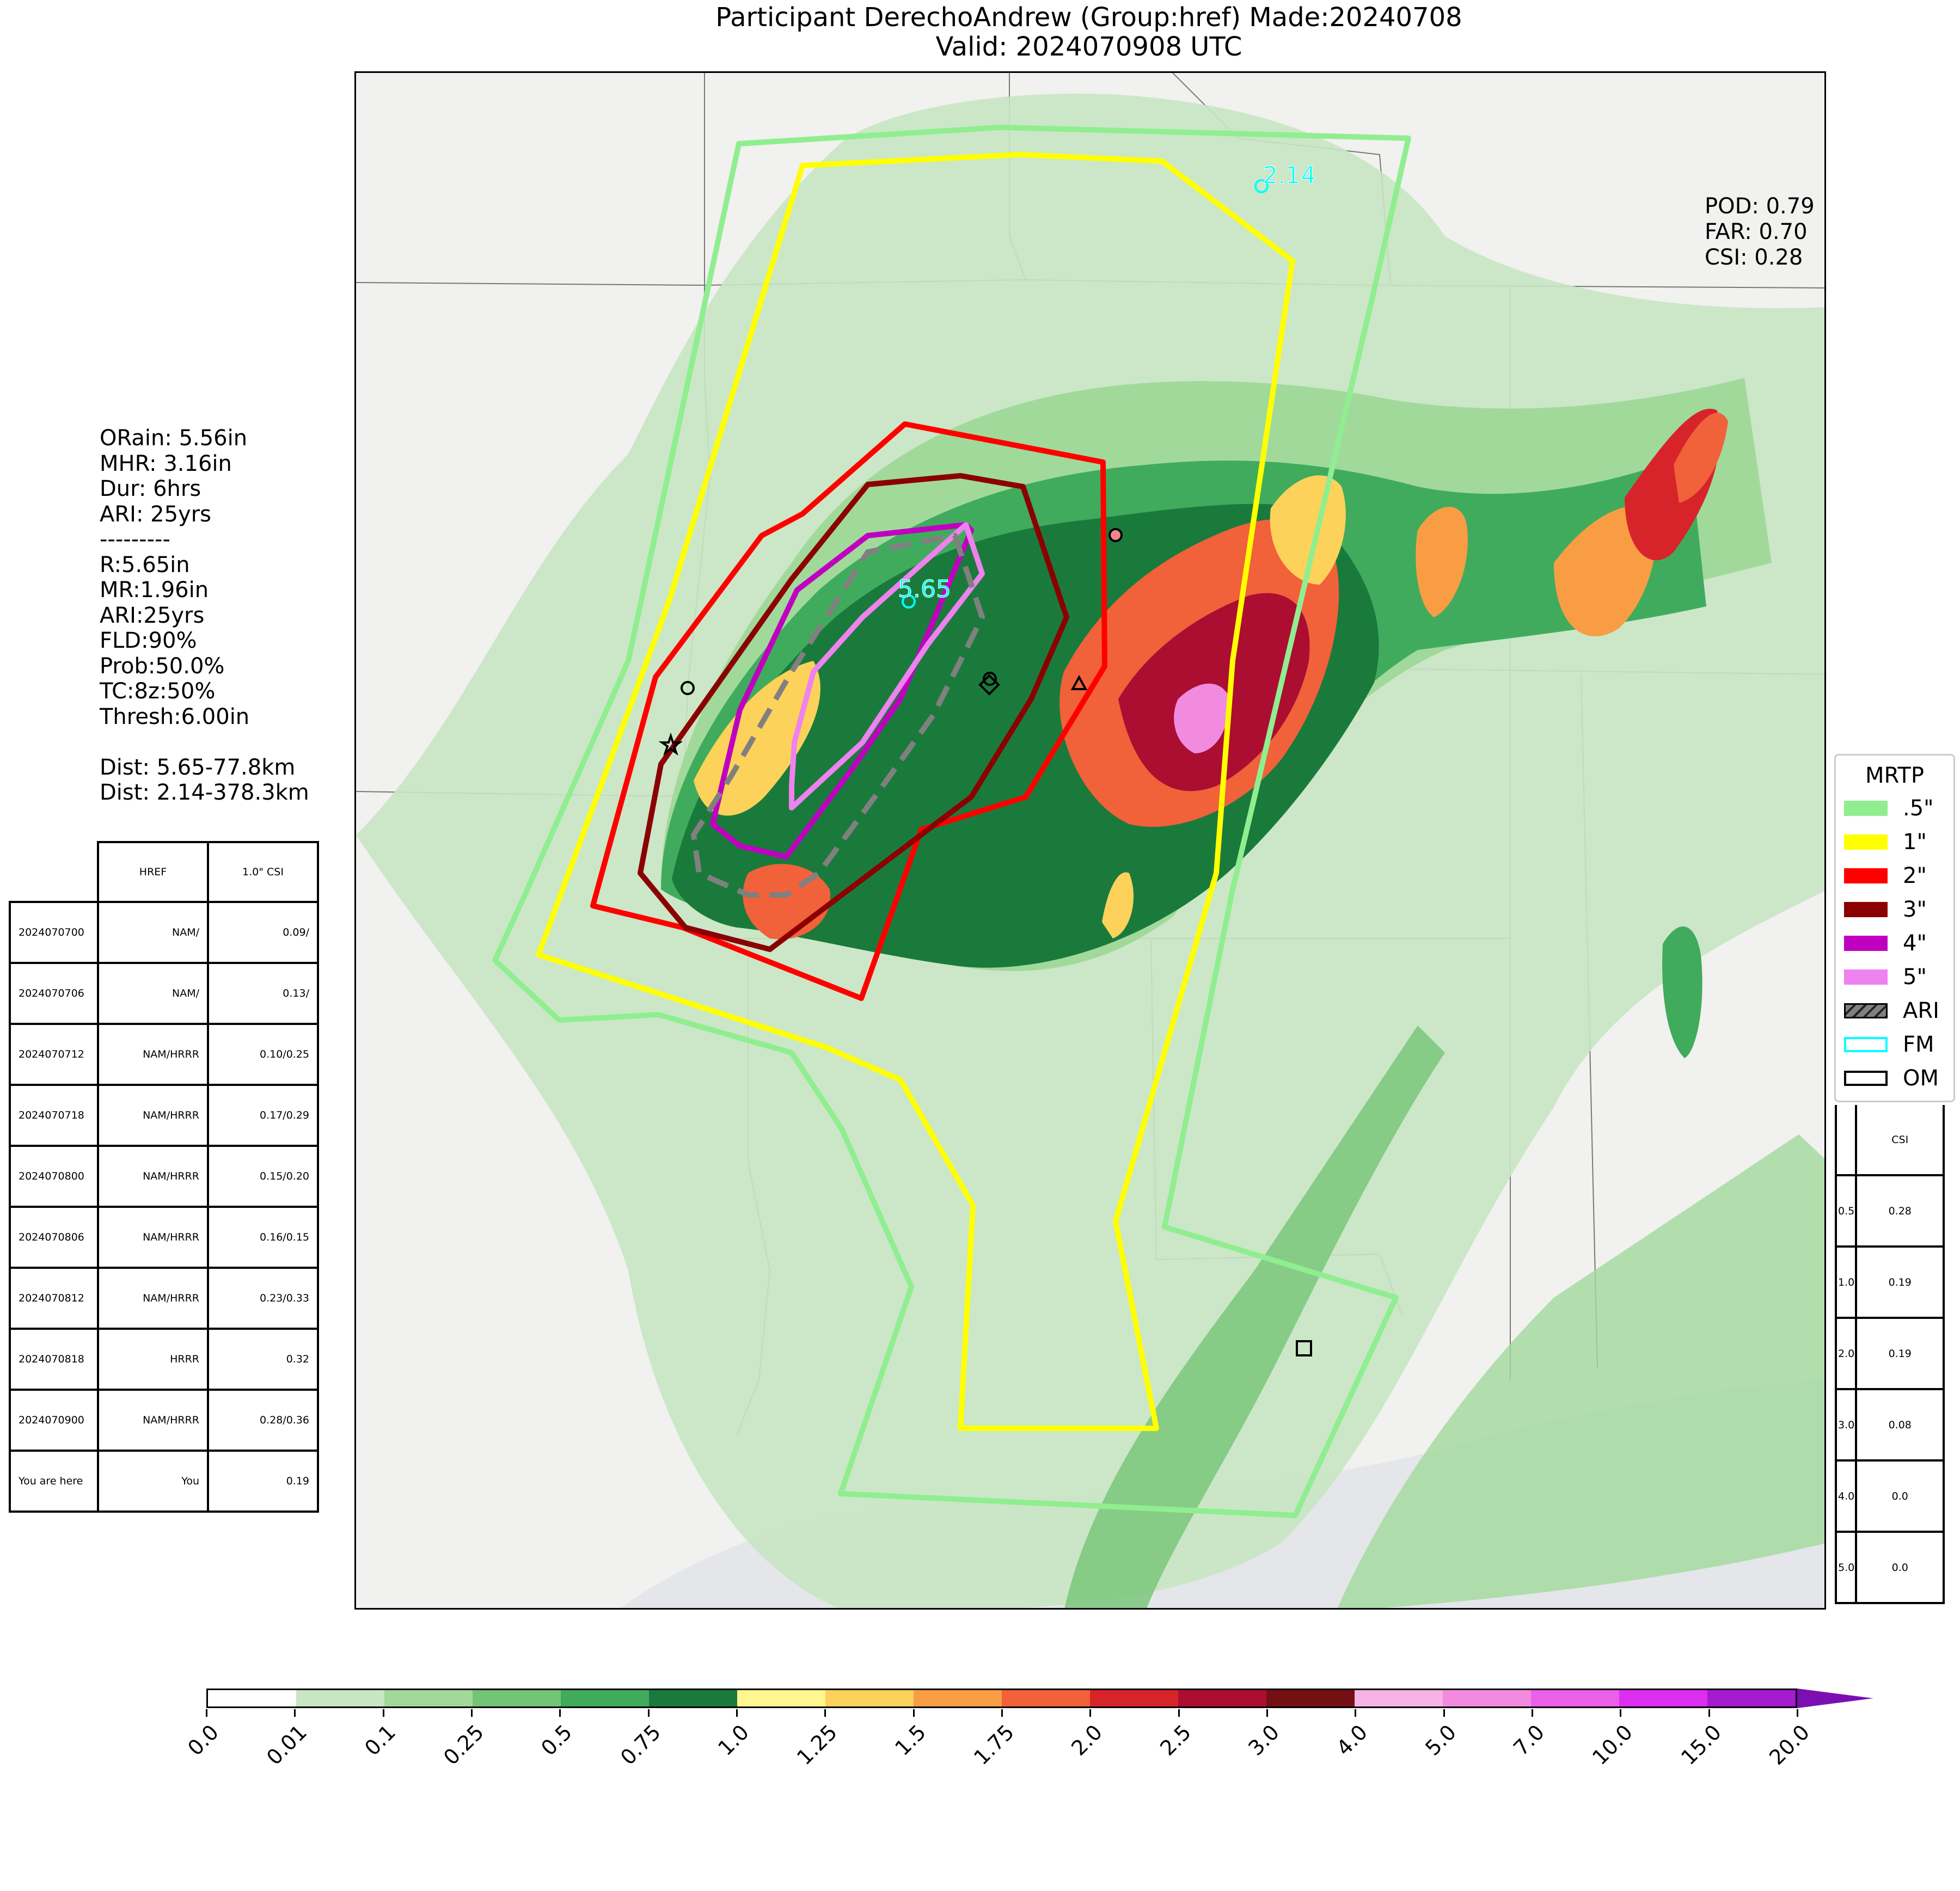 This screenshot has width=1960, height=1891. What do you see at coordinates (1900, 1140) in the screenshot?
I see `csi-header: CSI` at bounding box center [1900, 1140].